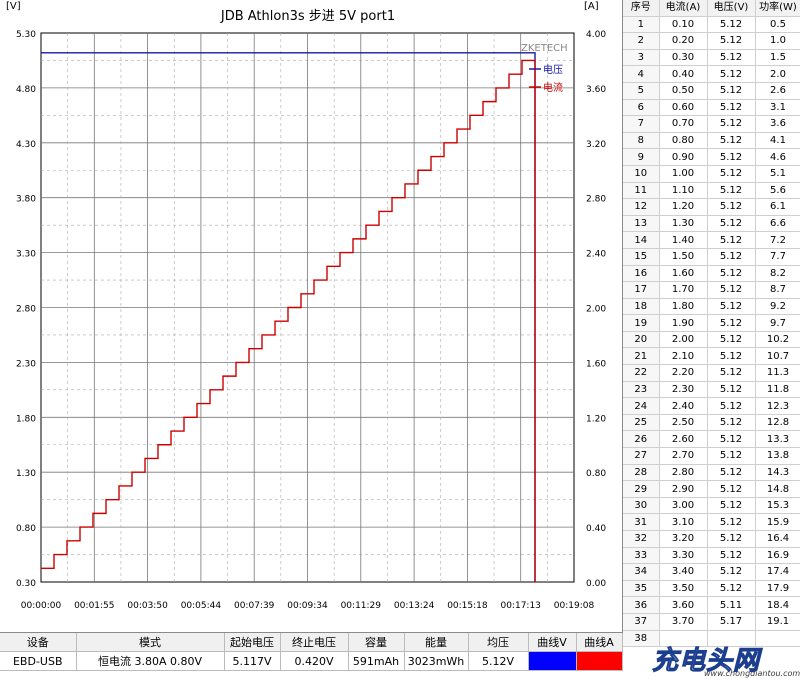 This screenshot has width=800, height=682. What do you see at coordinates (777, 556) in the screenshot?
I see `row-power: 16.9` at bounding box center [777, 556].